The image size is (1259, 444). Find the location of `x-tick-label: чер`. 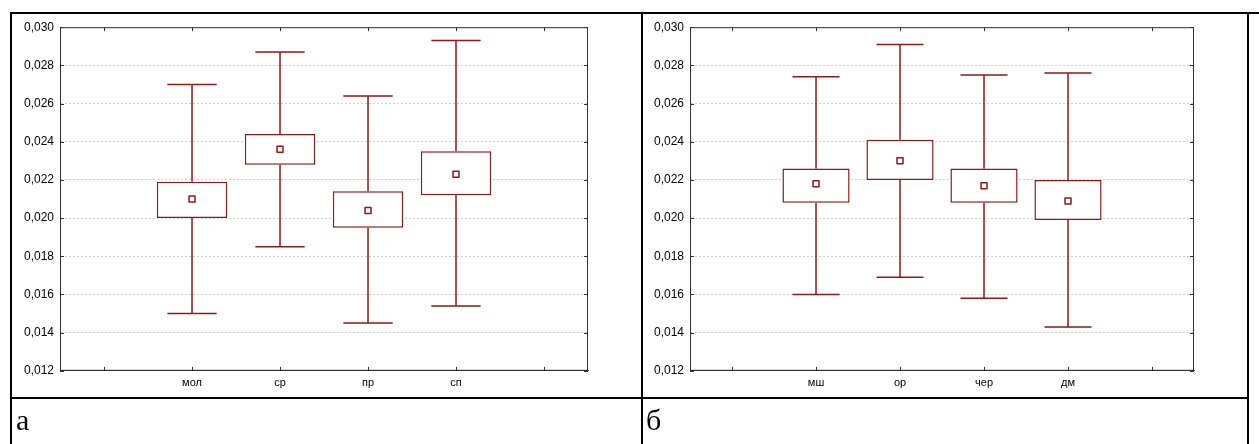

x-tick-label: чер is located at coordinates (984, 382).